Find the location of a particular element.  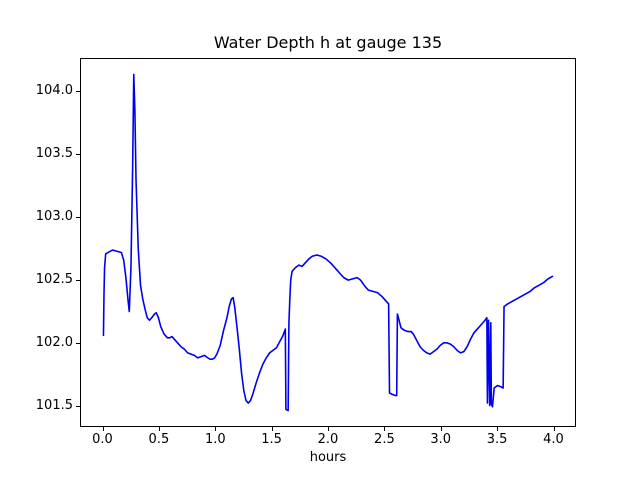

x-tick-label: 0.0 is located at coordinates (102, 439).